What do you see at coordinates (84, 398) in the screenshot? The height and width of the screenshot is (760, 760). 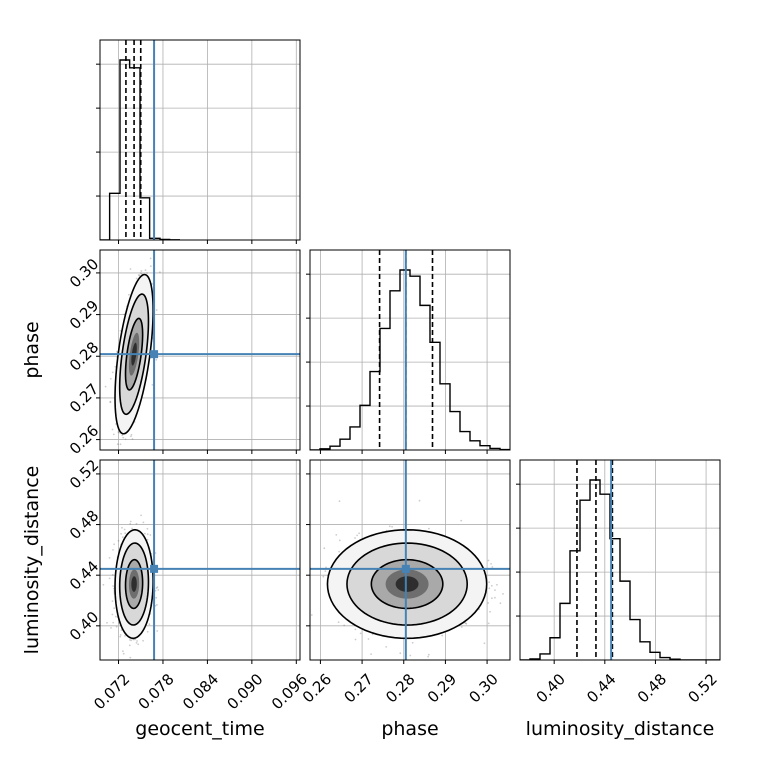 I see `y-tick-label: 0.27` at bounding box center [84, 398].